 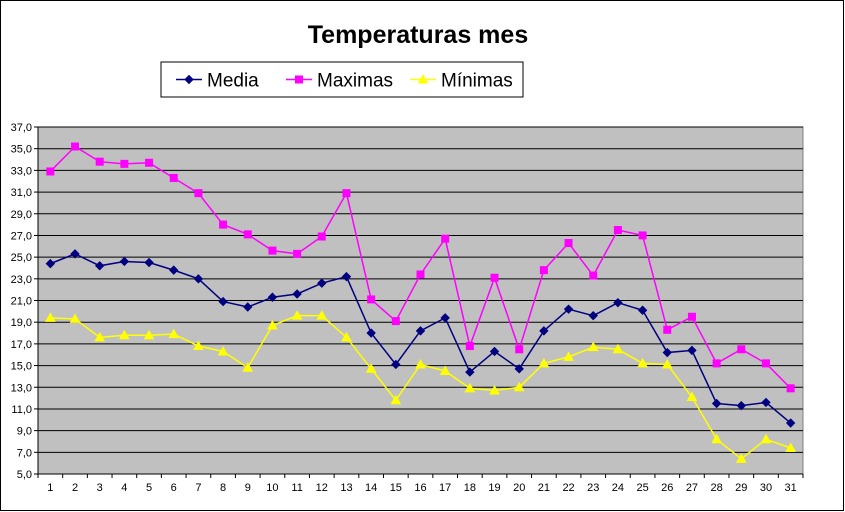 I want to click on x-tick-label: 1, so click(x=50, y=488).